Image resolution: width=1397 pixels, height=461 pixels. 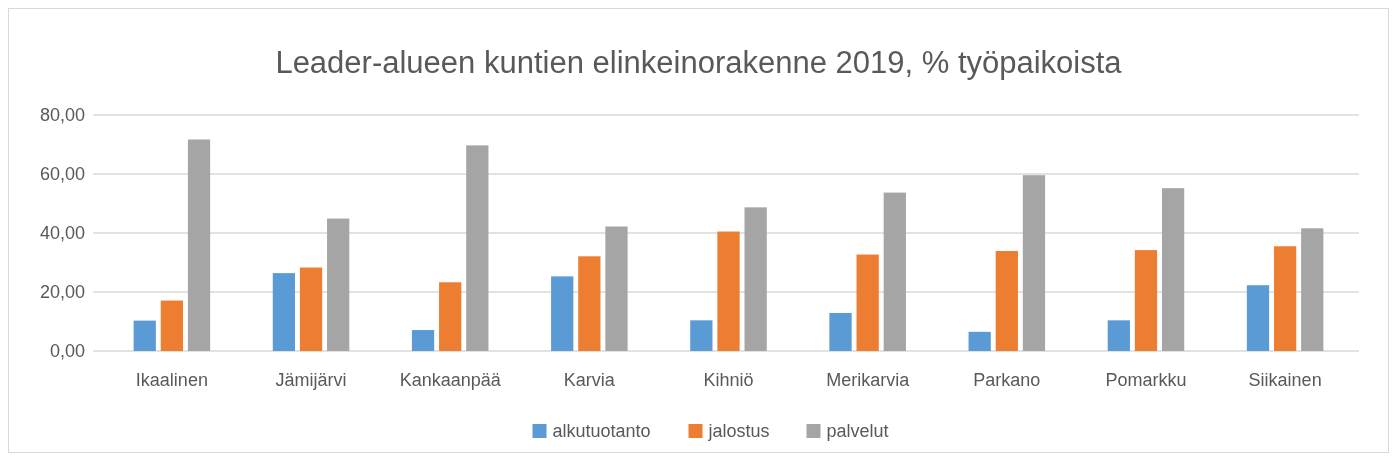 I want to click on legend-label: alkutuotanto, so click(x=601, y=431).